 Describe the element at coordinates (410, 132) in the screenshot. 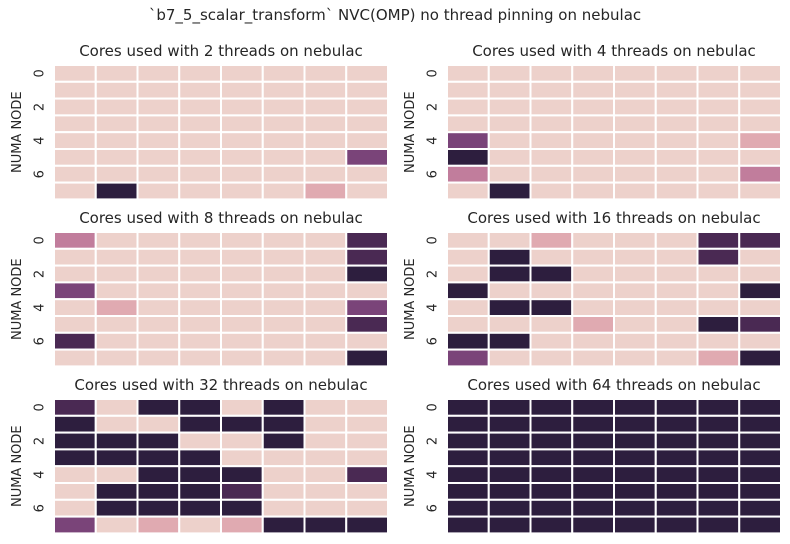

I see `y-axis-label: NUMA NODE` at that location.